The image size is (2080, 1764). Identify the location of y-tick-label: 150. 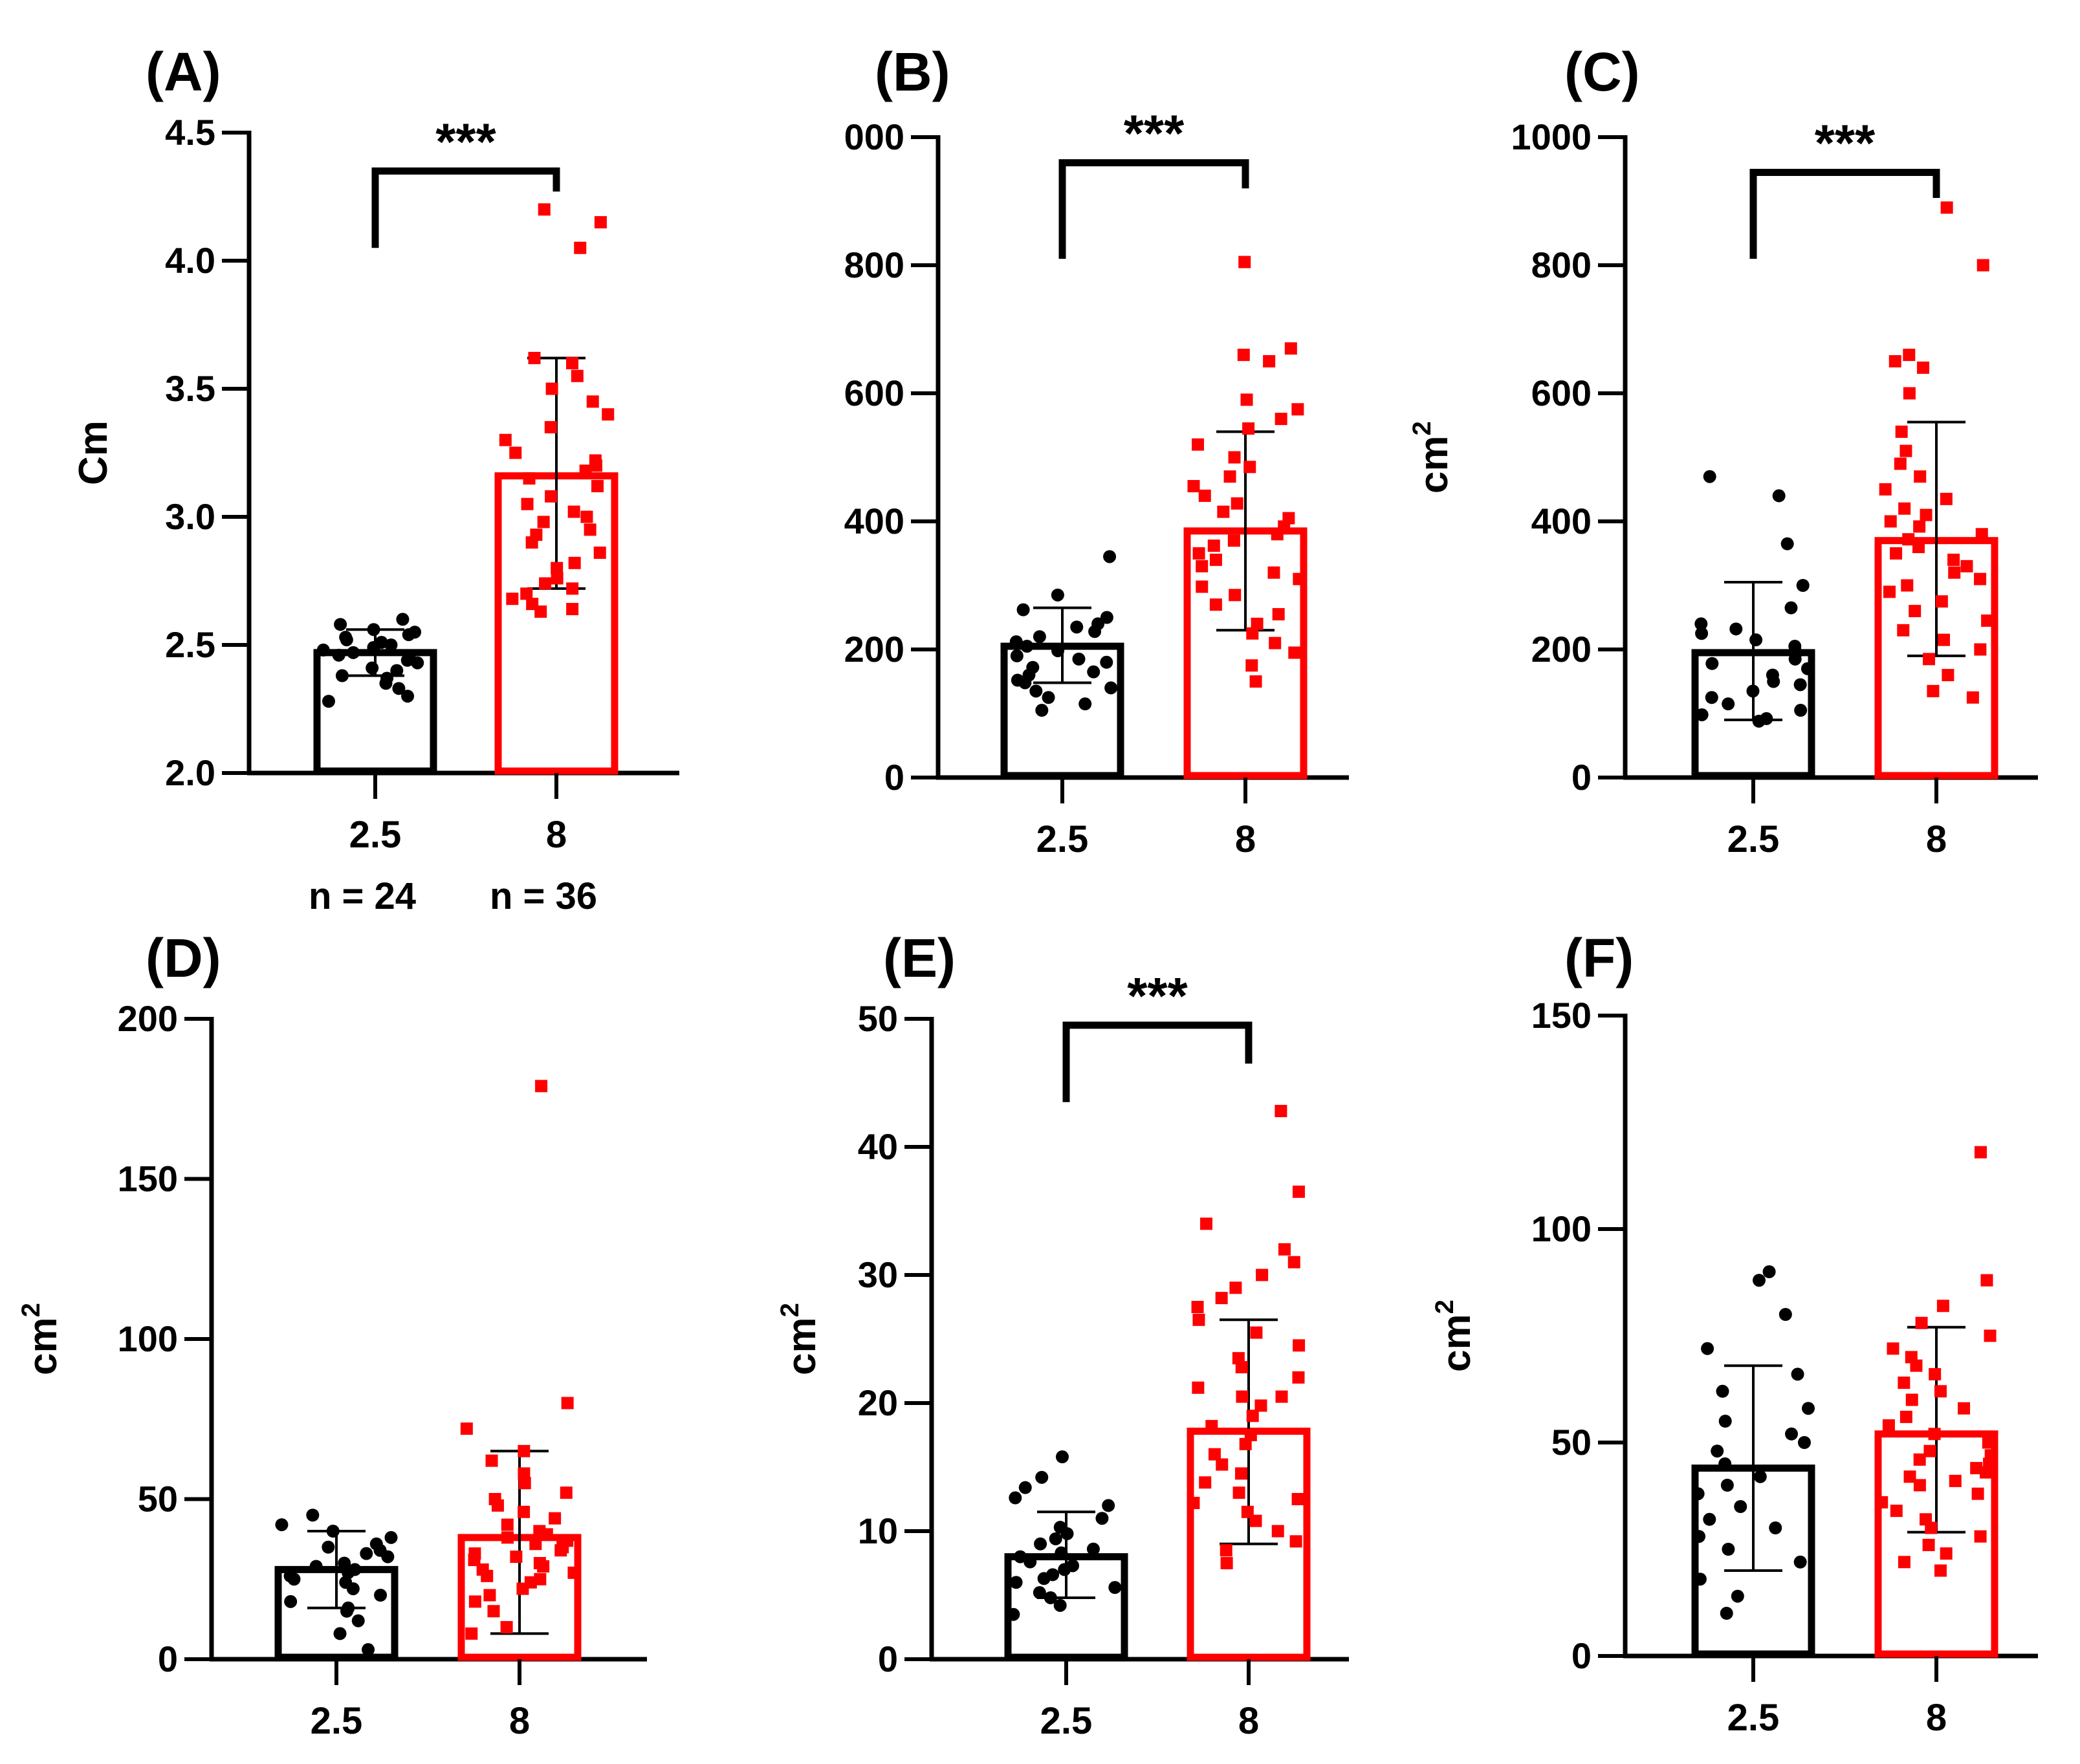
(148, 1179).